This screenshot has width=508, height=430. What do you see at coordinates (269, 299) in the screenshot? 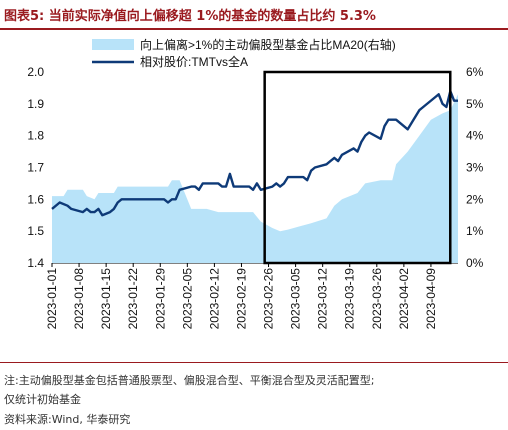
I see `x-tick-label: 2023-02-26` at bounding box center [269, 299].